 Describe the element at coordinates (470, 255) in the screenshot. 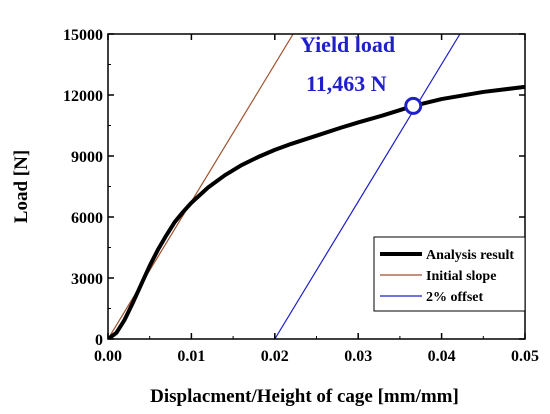

I see `legend-label: Analysis result` at that location.